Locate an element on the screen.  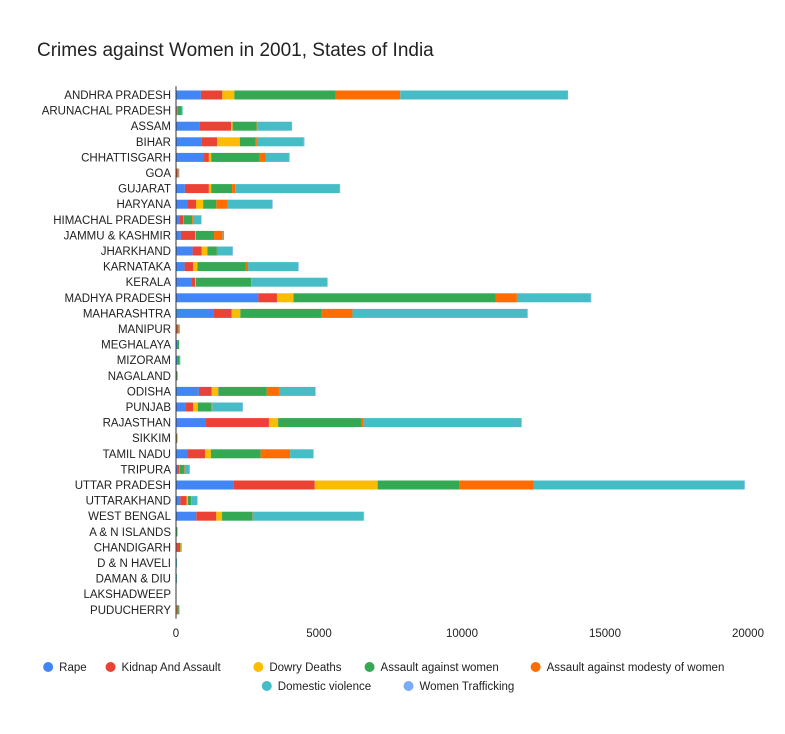
legend-item: Assault against modesty of women is located at coordinates (627, 668).